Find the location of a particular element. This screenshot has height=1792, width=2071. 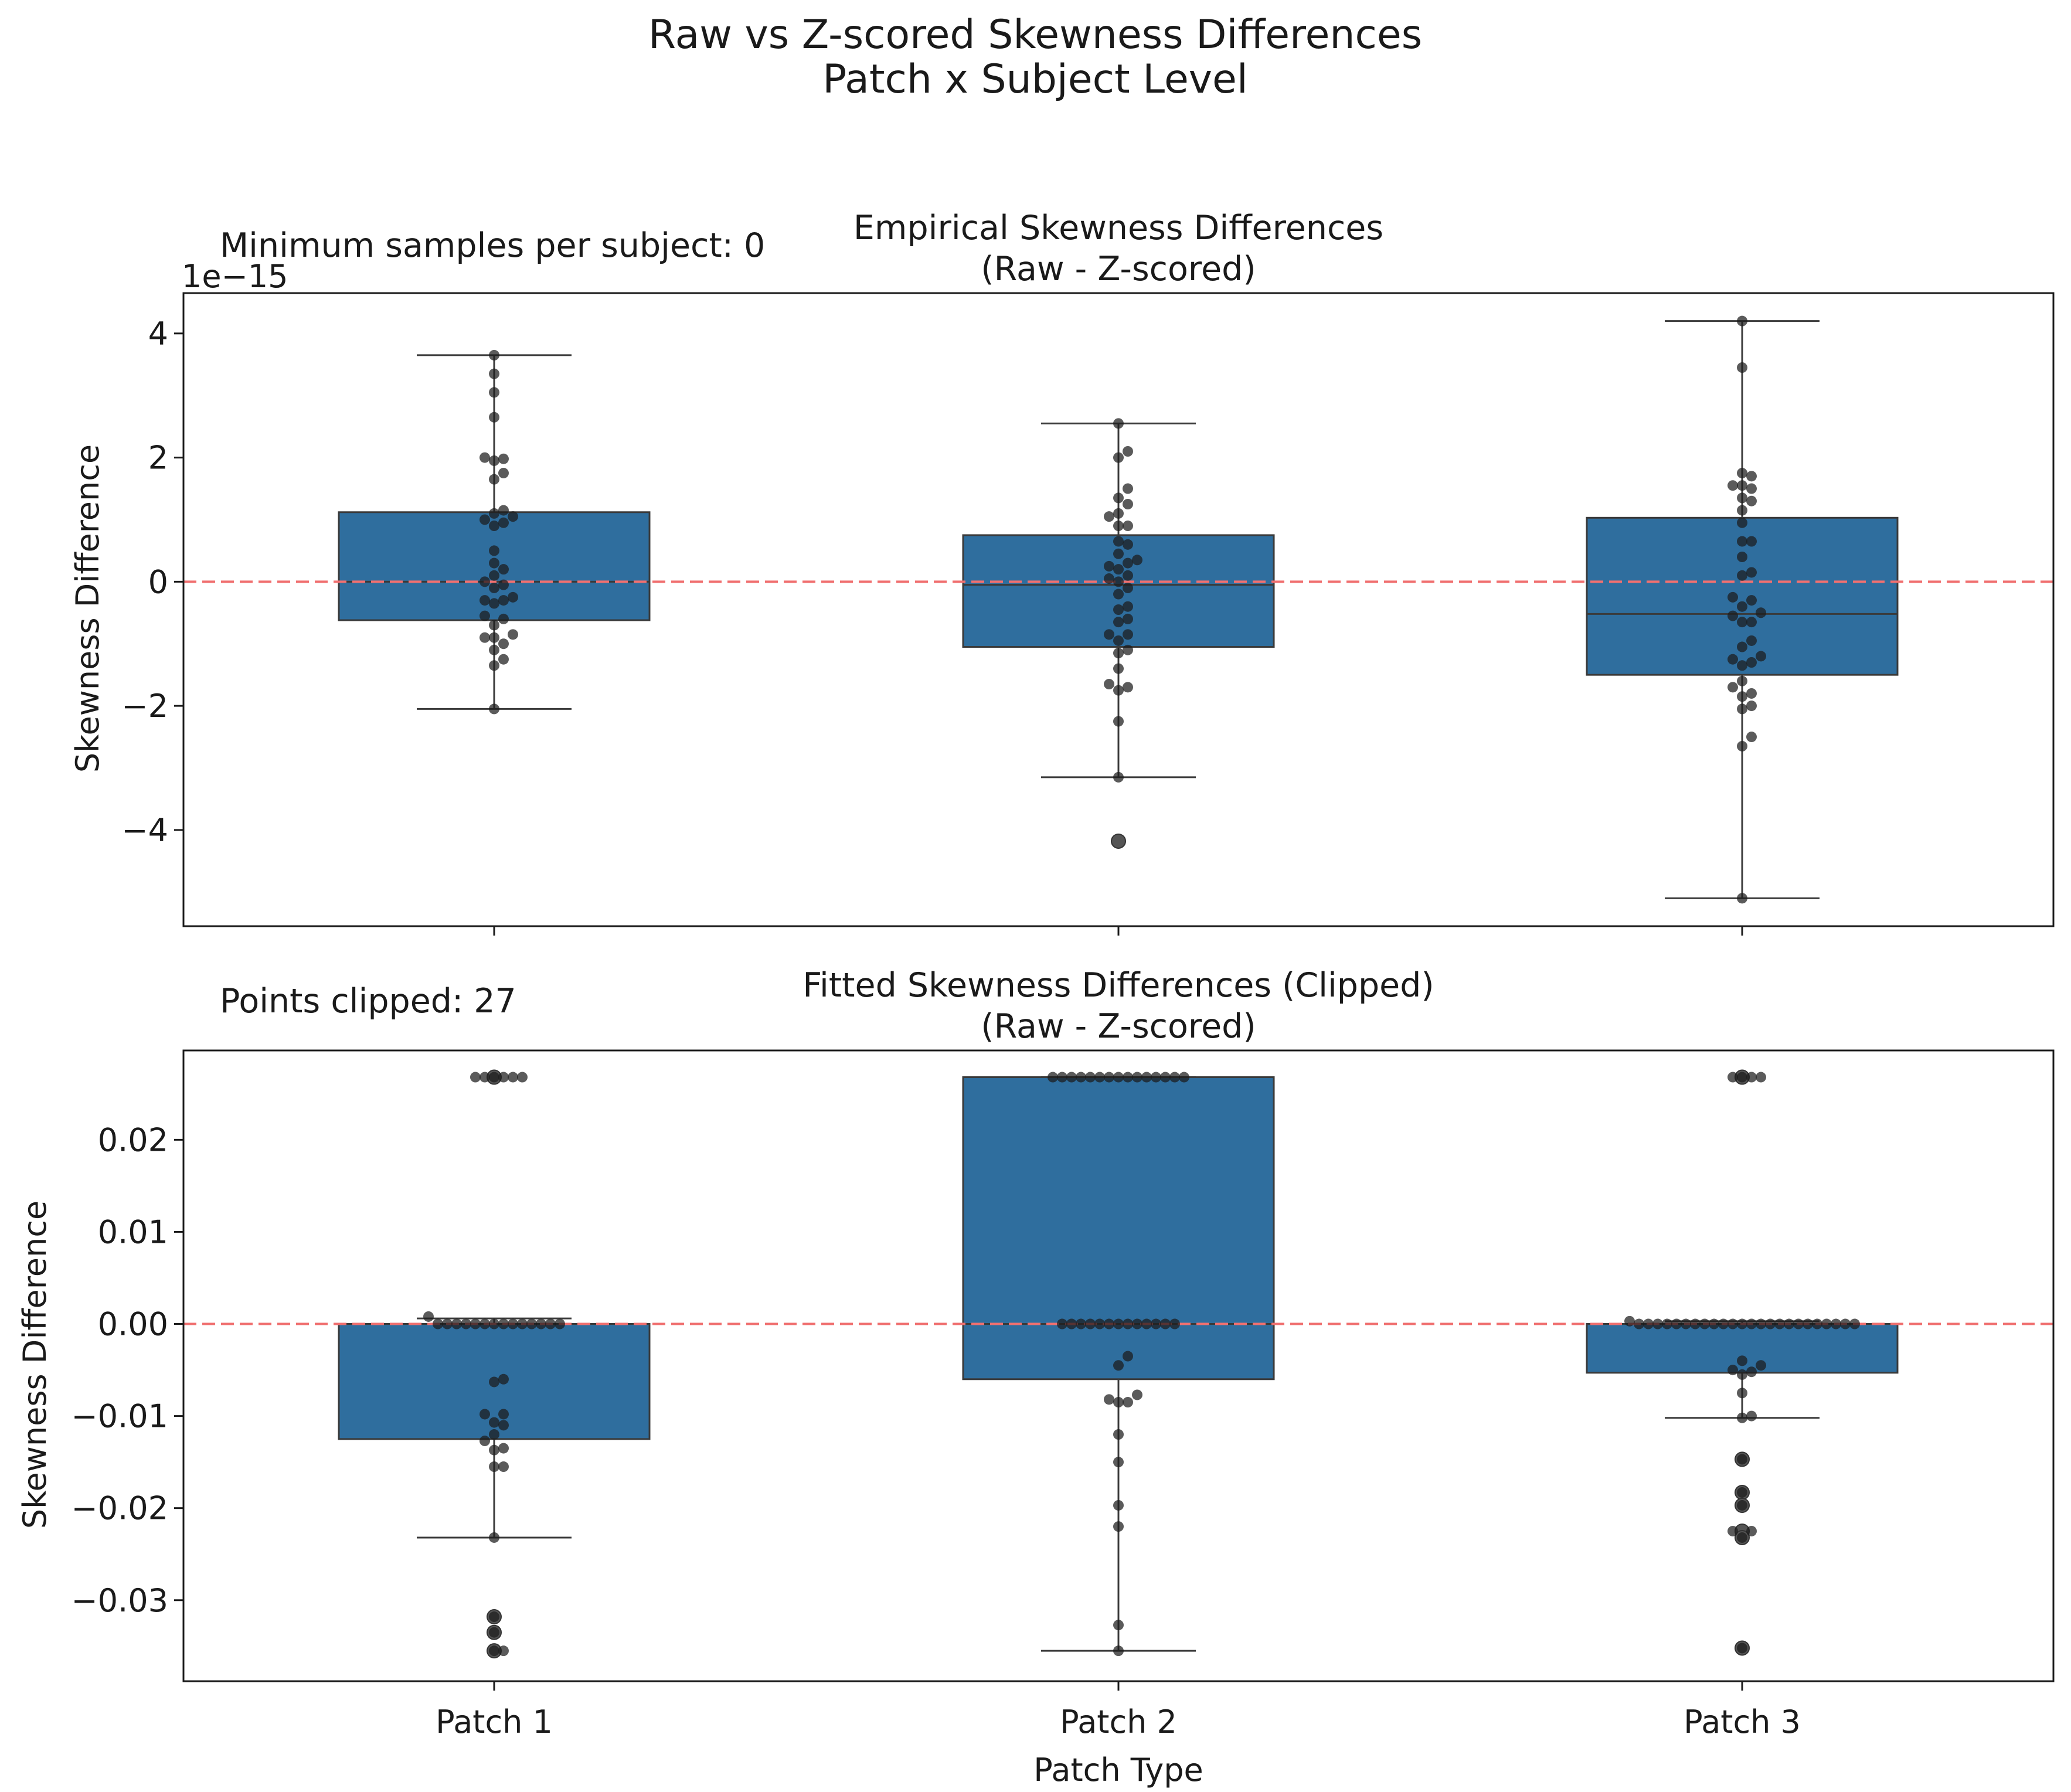

figure-title-line-2: Patch x Subject Level is located at coordinates (1035, 80).